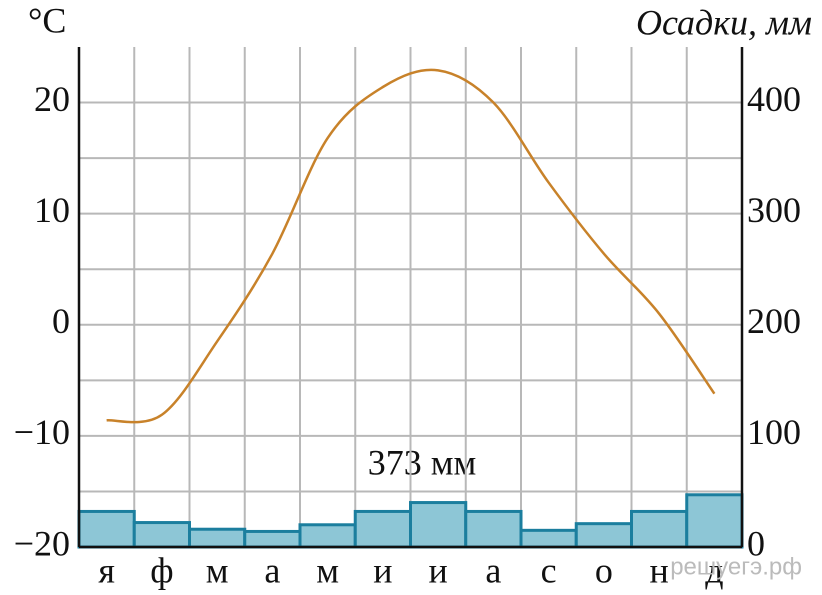 This screenshot has height=595, width=822. What do you see at coordinates (658, 570) in the screenshot?
I see `x-tick-label: н` at bounding box center [658, 570].